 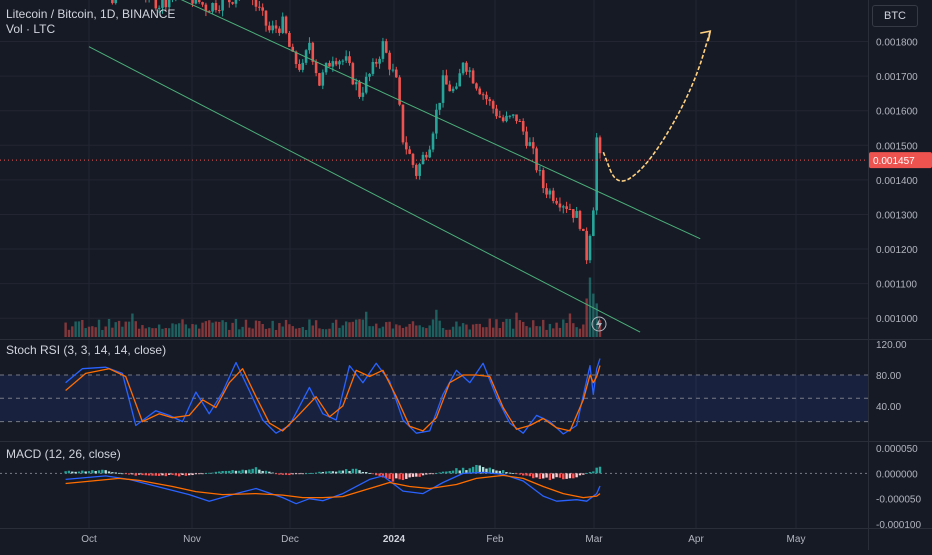 What do you see at coordinates (897, 112) in the screenshot?
I see `price-tick-label: 0.001600` at bounding box center [897, 112].